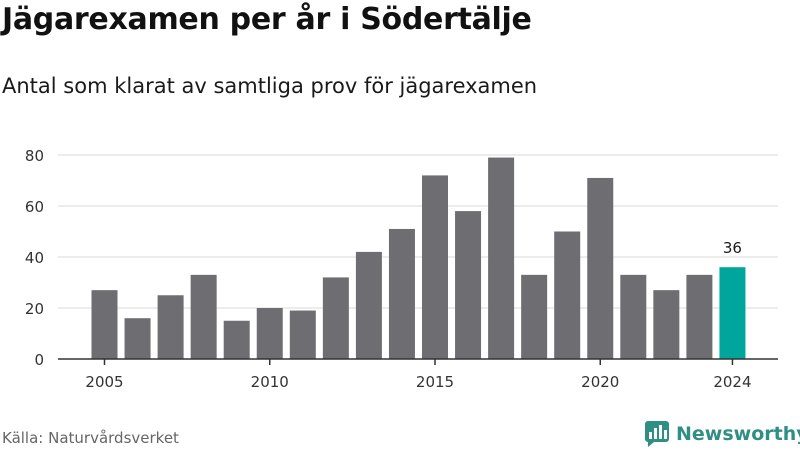 The height and width of the screenshot is (450, 800). I want to click on bar-2013, so click(368, 305).